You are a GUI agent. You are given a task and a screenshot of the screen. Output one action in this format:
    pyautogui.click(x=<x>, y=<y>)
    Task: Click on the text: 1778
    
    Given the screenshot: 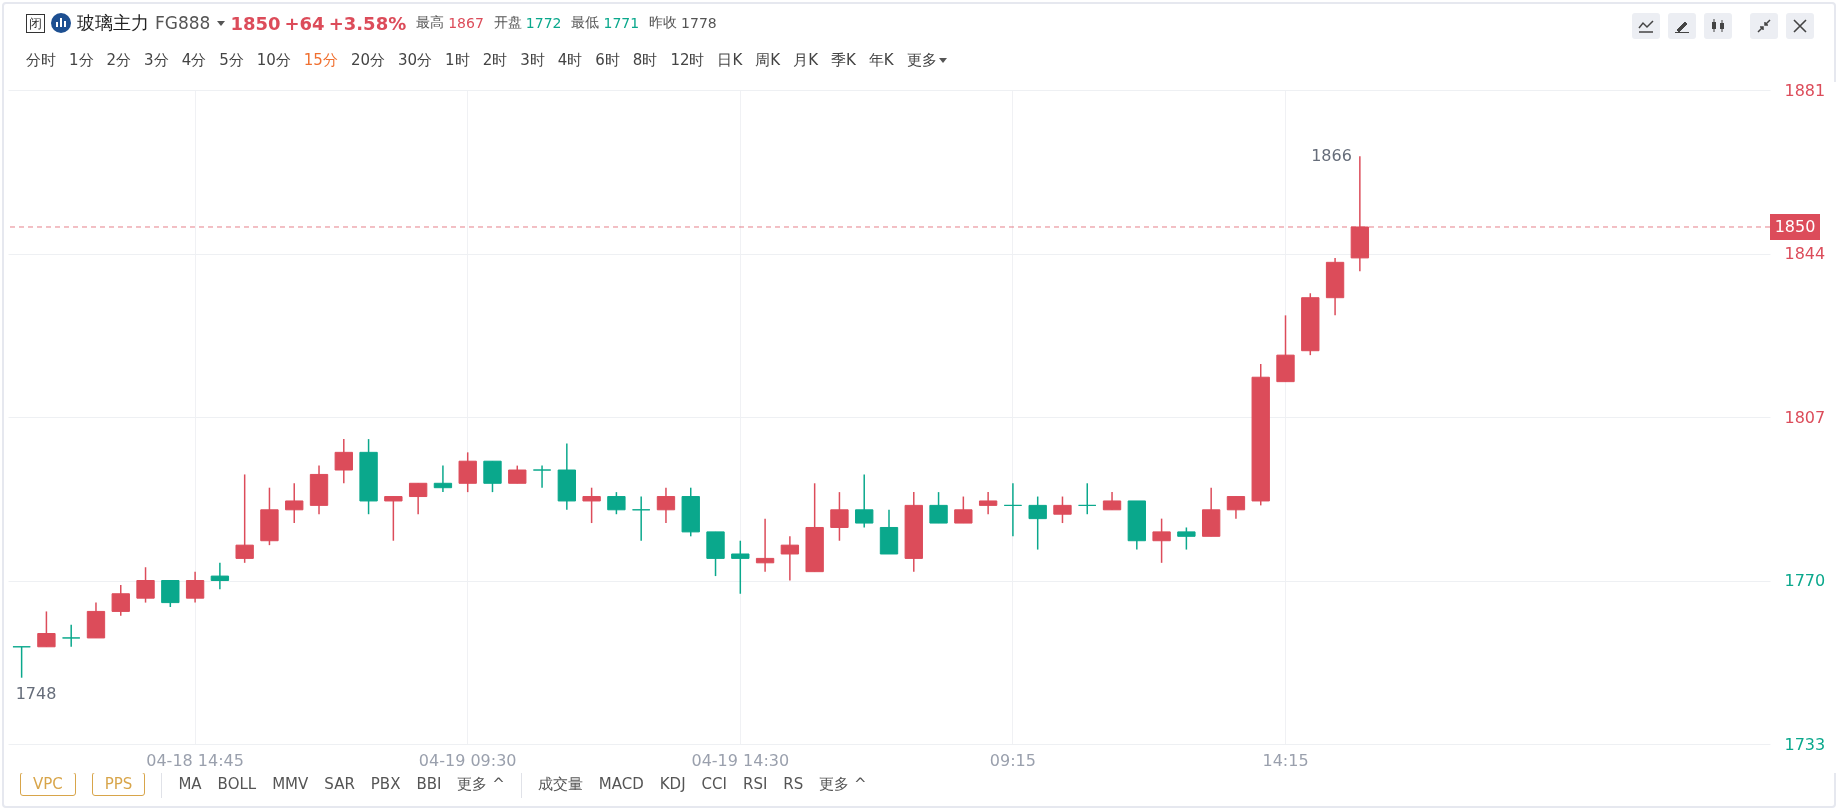 What is the action you would take?
    pyautogui.click(x=699, y=23)
    